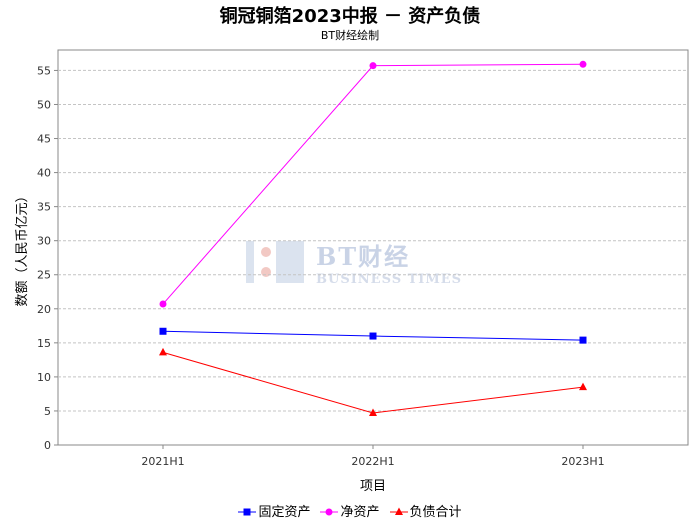 This screenshot has width=700, height=524. Describe the element at coordinates (22, 247) in the screenshot. I see `y-axis-label: 数额（人民币亿元）` at that location.